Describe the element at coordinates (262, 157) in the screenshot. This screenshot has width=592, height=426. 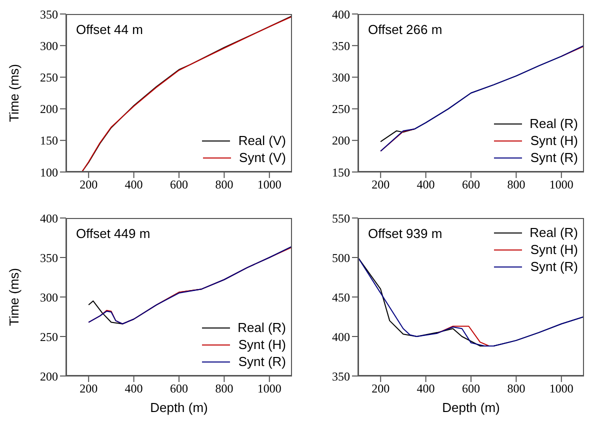
I see `legend-label: Synt (V)` at that location.